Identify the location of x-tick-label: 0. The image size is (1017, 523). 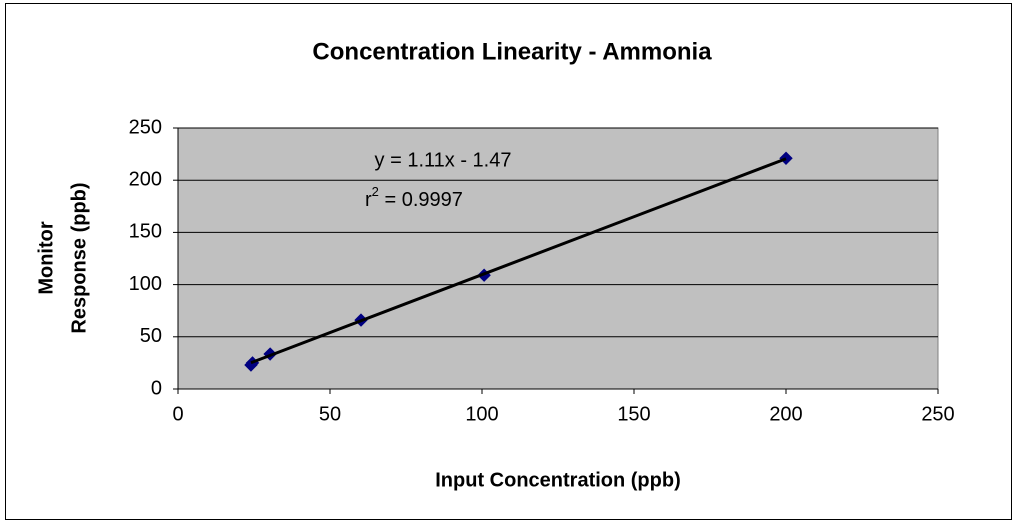
(177, 414).